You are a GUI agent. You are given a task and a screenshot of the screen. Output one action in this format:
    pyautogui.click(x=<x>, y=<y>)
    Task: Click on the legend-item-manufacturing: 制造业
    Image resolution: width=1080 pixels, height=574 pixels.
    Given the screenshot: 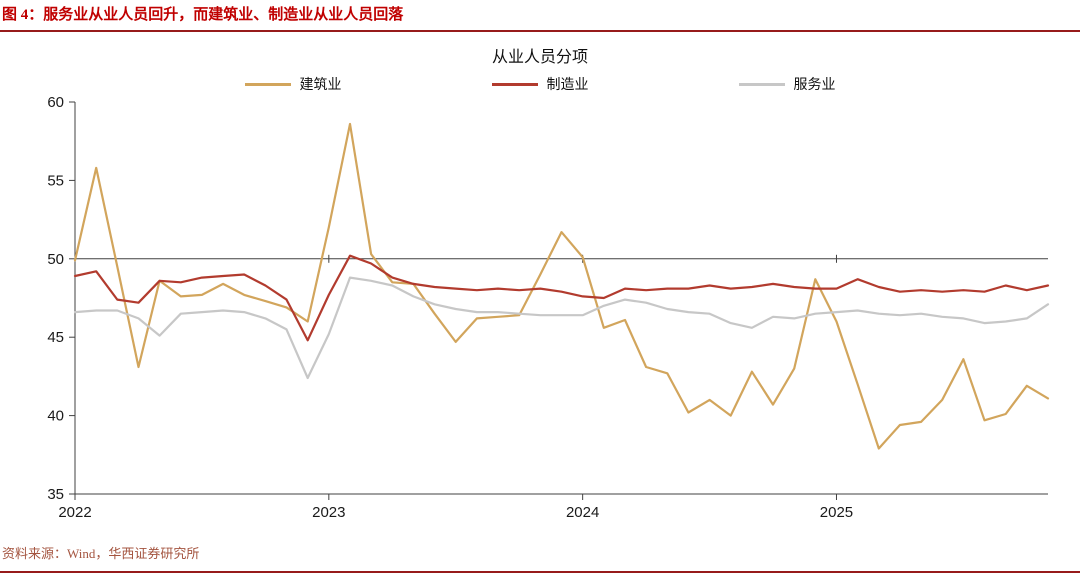 What is the action you would take?
    pyautogui.click(x=540, y=84)
    